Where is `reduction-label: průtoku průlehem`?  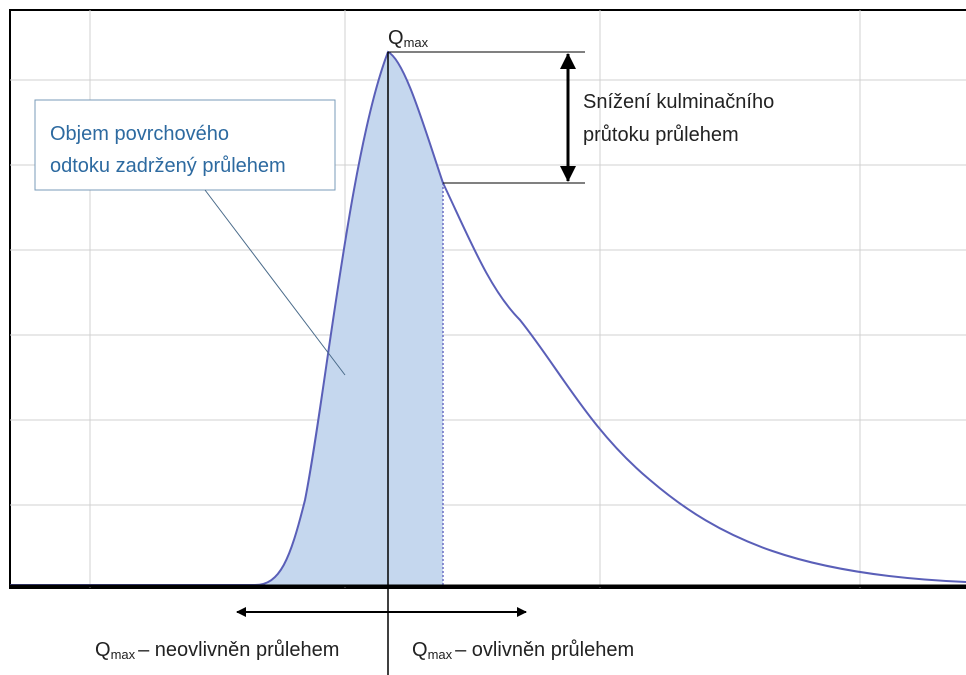 reduction-label: průtoku průlehem is located at coordinates (661, 135).